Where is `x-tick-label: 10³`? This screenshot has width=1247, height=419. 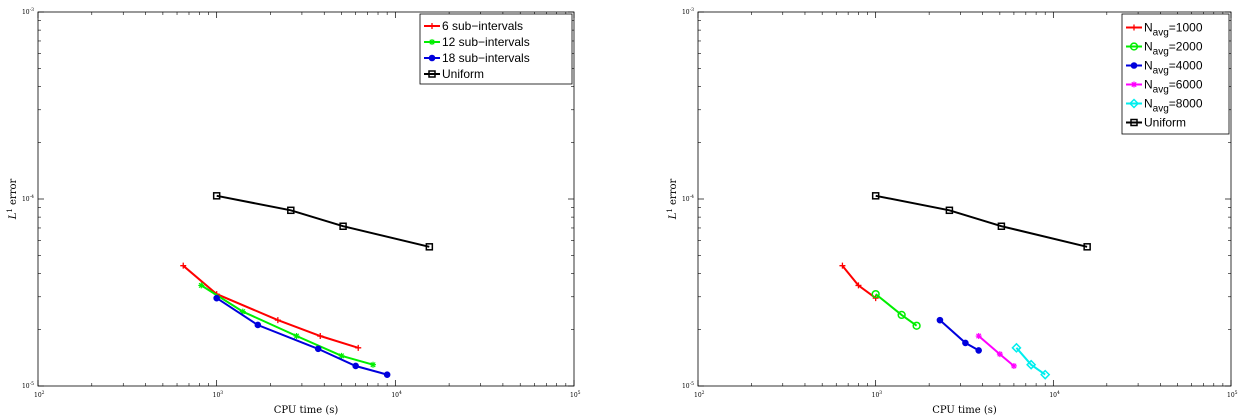
x-tick-label: 10³ is located at coordinates (218, 394).